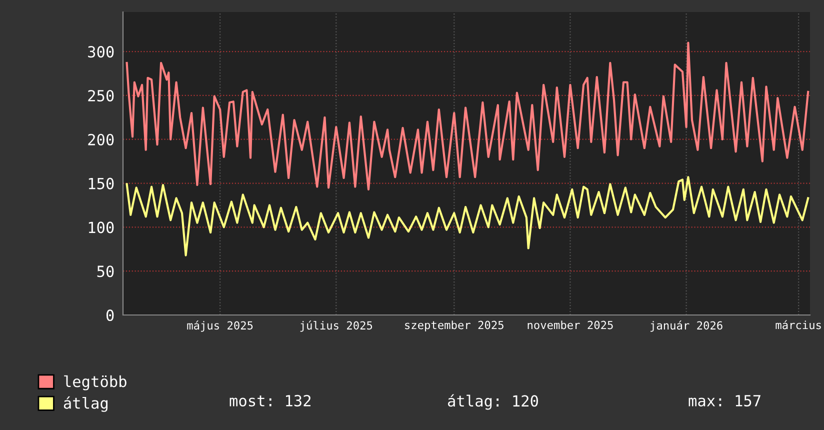 This screenshot has height=430, width=824. I want to click on legend-label: legtöbb, so click(95, 382).